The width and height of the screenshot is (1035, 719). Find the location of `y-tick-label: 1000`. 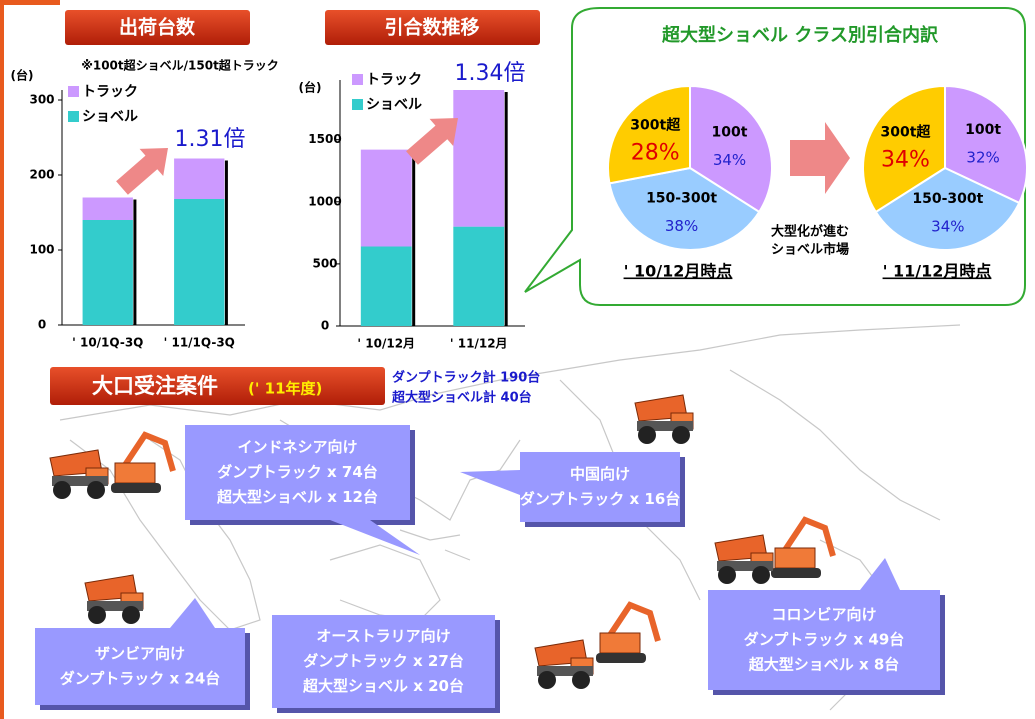

y-tick-label: 1000 is located at coordinates (324, 201).